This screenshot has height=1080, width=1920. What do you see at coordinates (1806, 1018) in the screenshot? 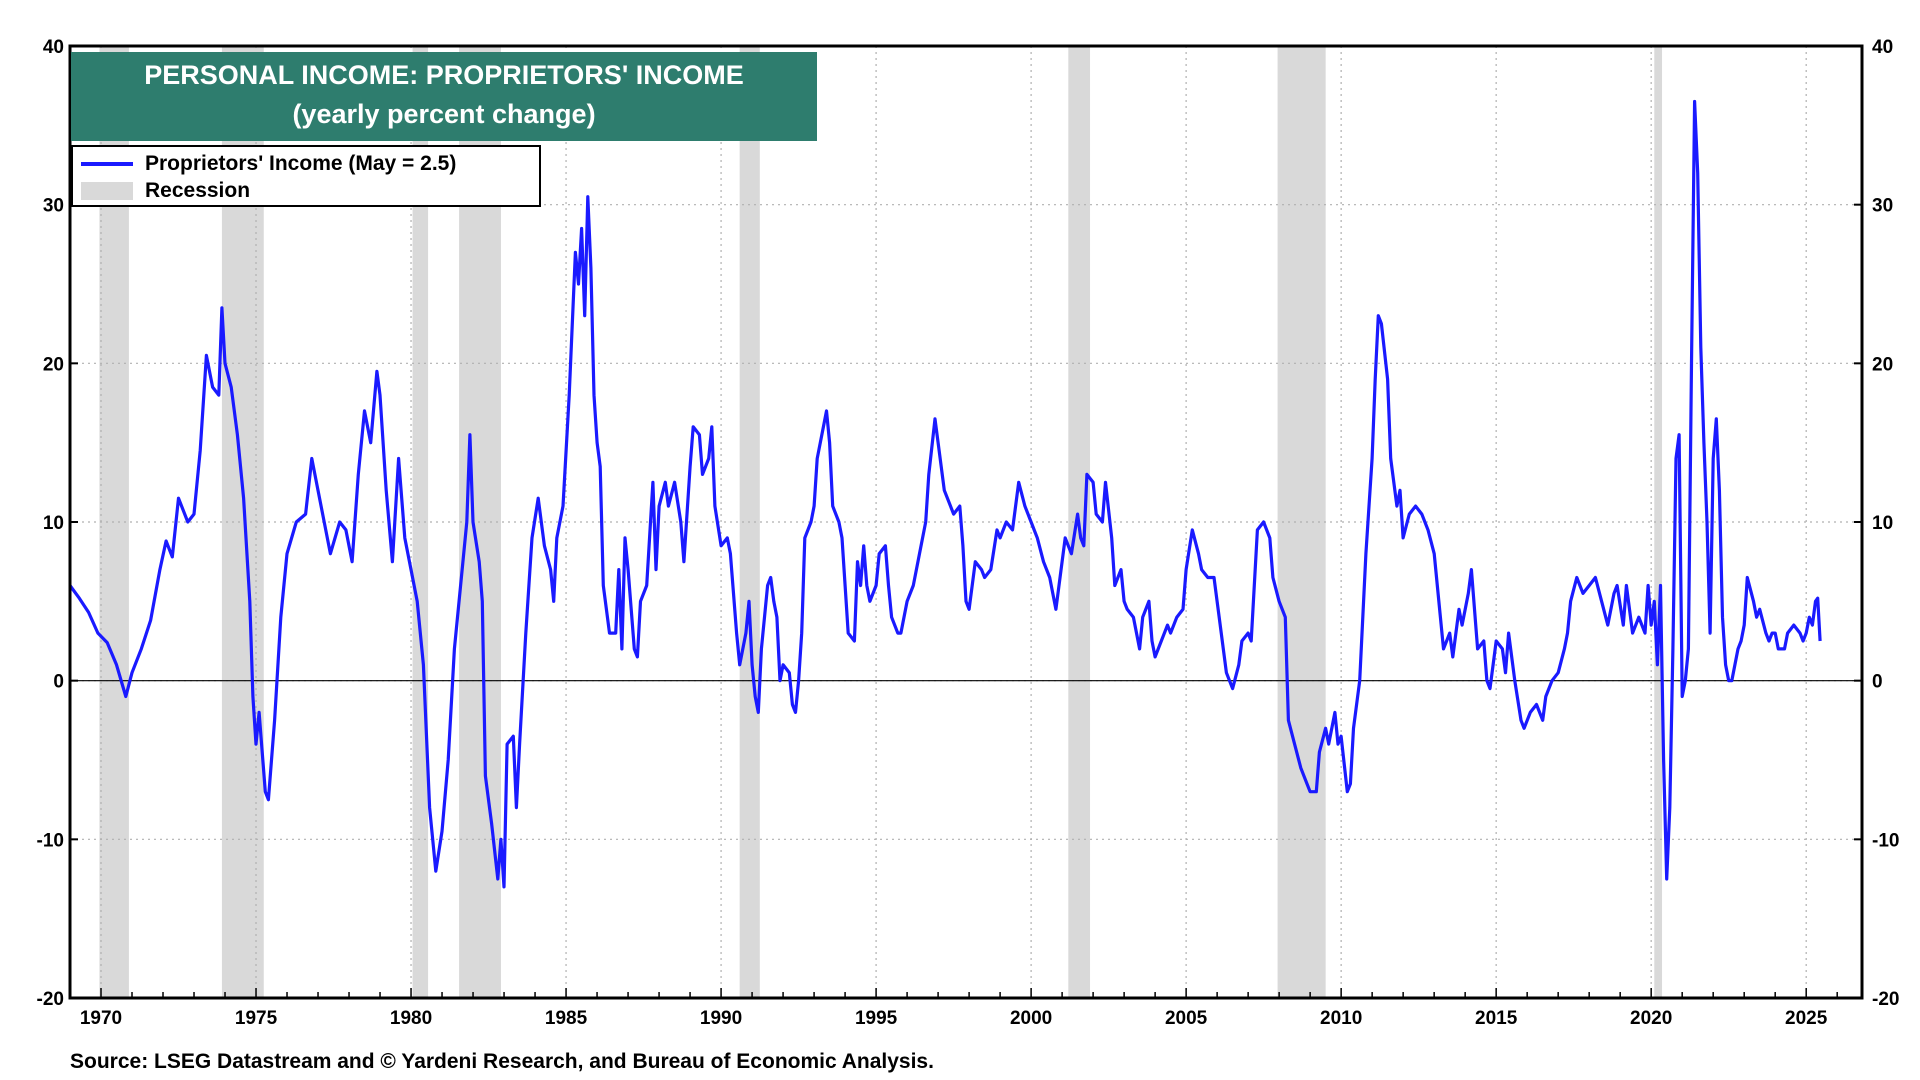
I see `x-tick-label: 2025` at bounding box center [1806, 1018].